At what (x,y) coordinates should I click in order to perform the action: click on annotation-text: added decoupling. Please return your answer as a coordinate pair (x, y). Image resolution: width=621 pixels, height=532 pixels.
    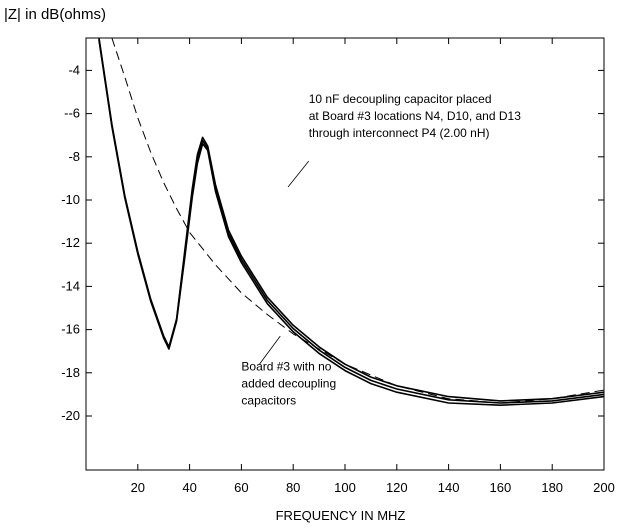
    Looking at the image, I should click on (288, 384).